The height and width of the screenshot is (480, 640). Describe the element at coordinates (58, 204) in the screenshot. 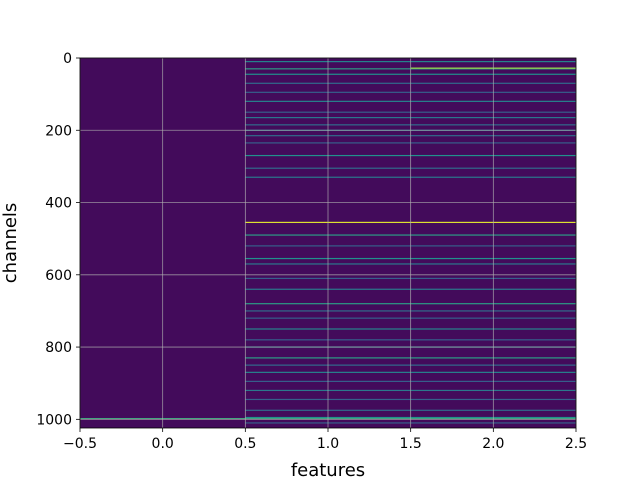

I see `y-tick-label: 400` at that location.